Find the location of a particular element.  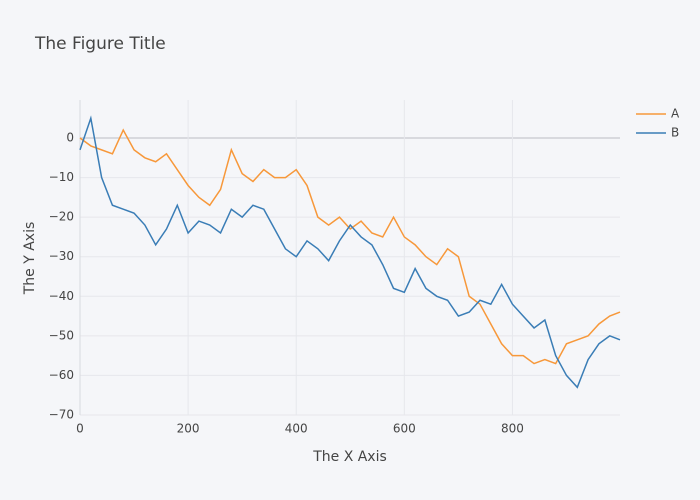

y-tick-label: −60 is located at coordinates (61, 375).